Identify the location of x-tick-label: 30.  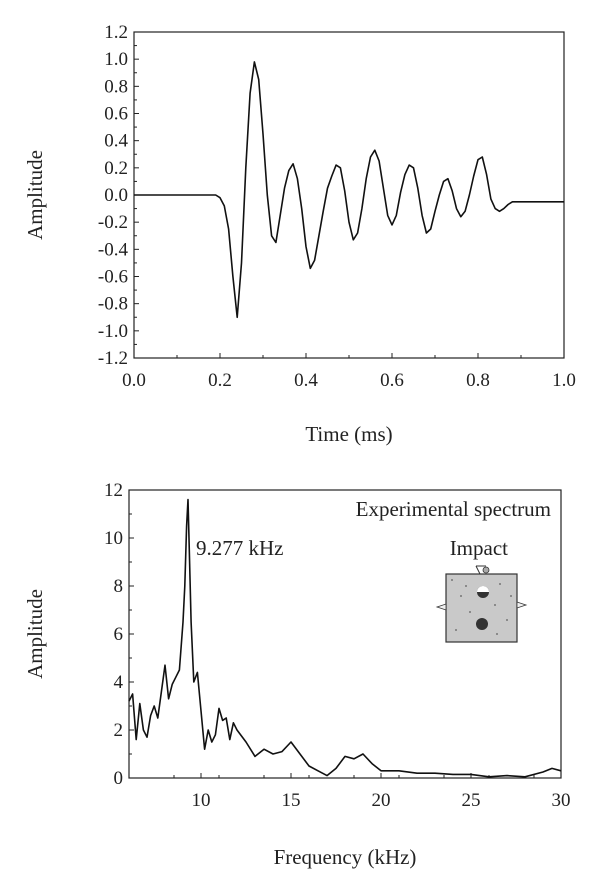
(561, 800).